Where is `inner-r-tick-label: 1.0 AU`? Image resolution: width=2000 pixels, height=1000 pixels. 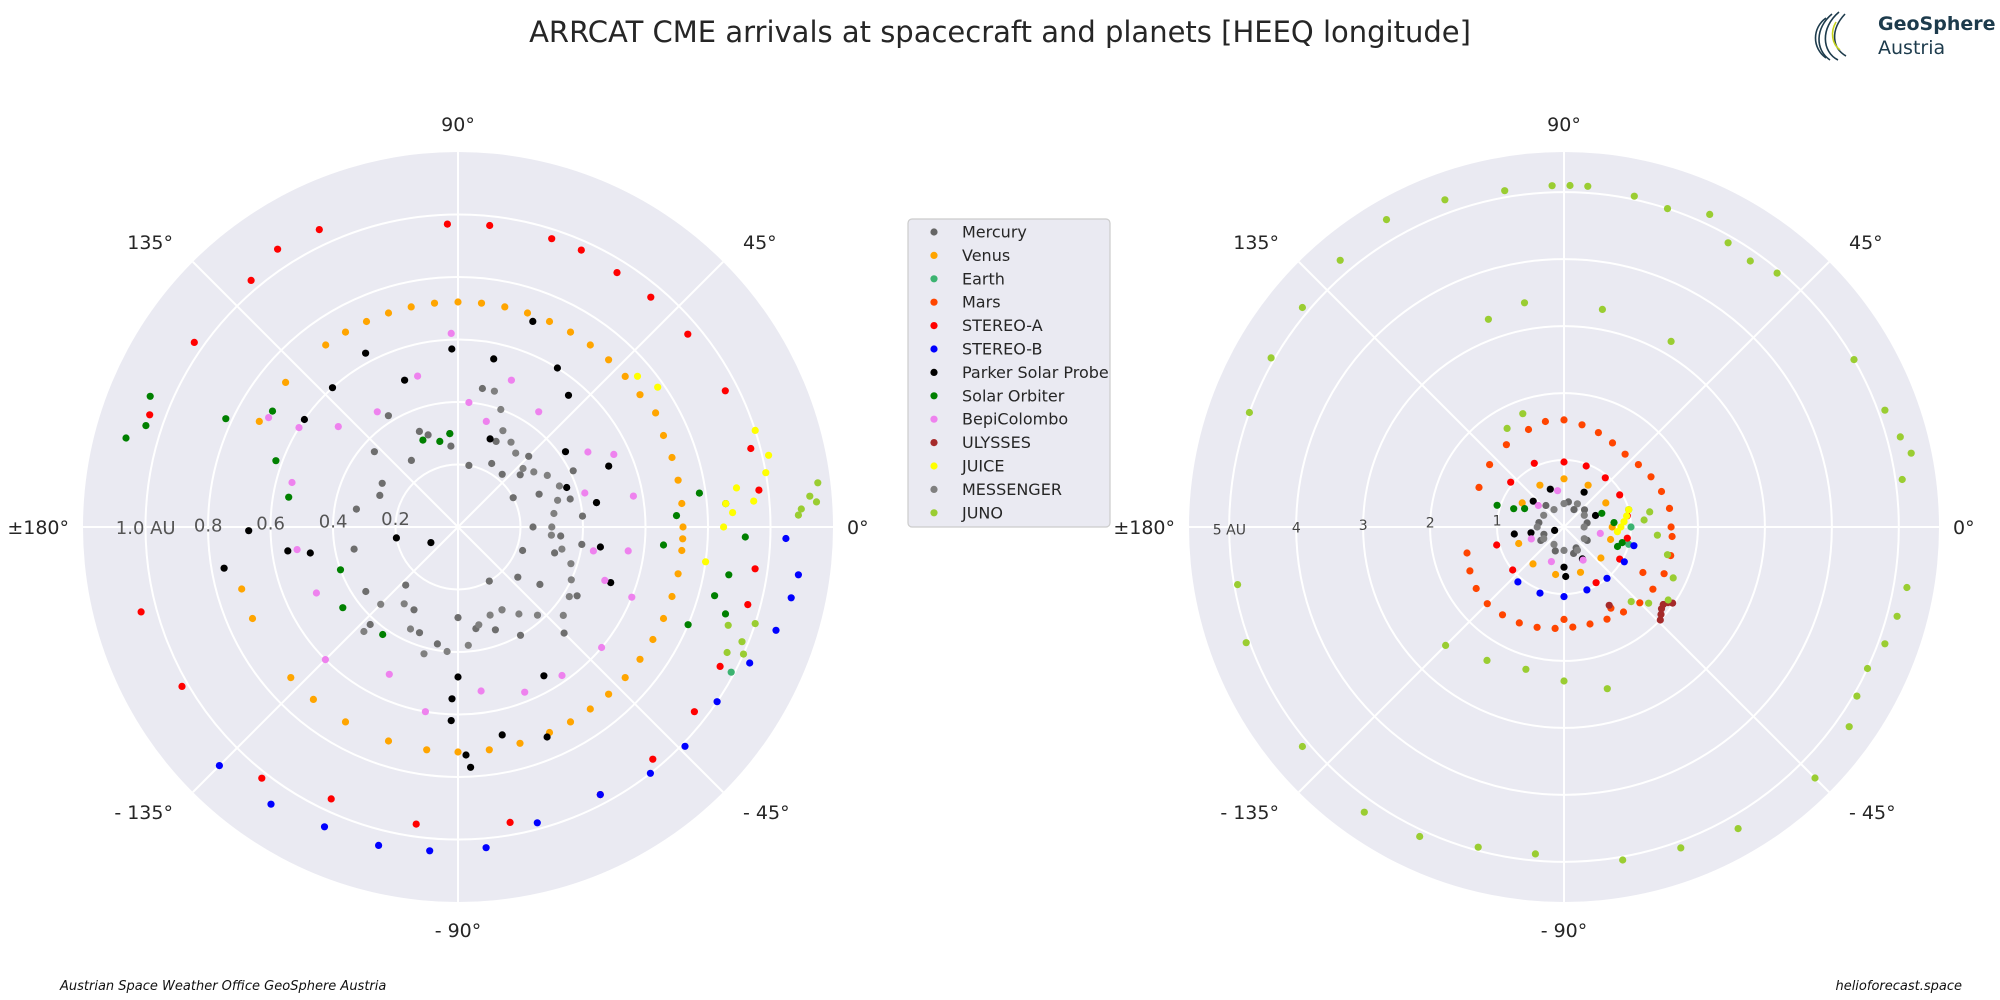
inner-r-tick-label: 1.0 AU is located at coordinates (146, 528).